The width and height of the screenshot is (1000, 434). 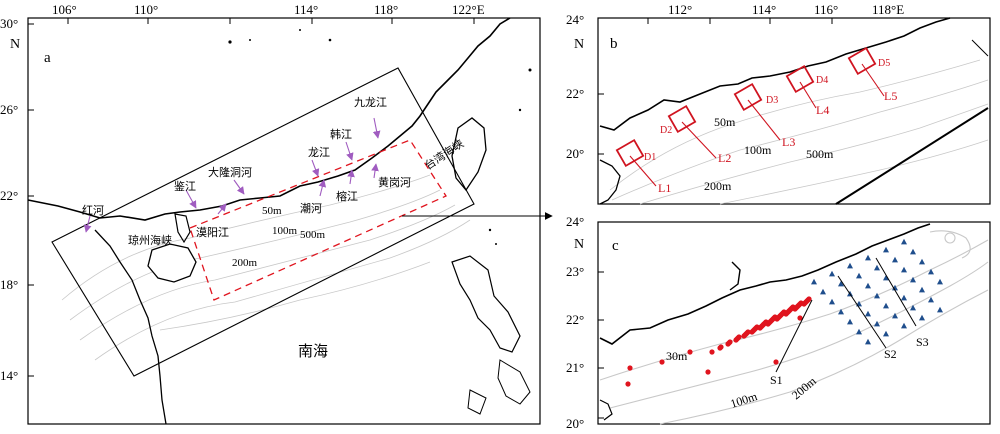 I want to click on panel-a-lat-26: 26°, so click(x=9, y=109).